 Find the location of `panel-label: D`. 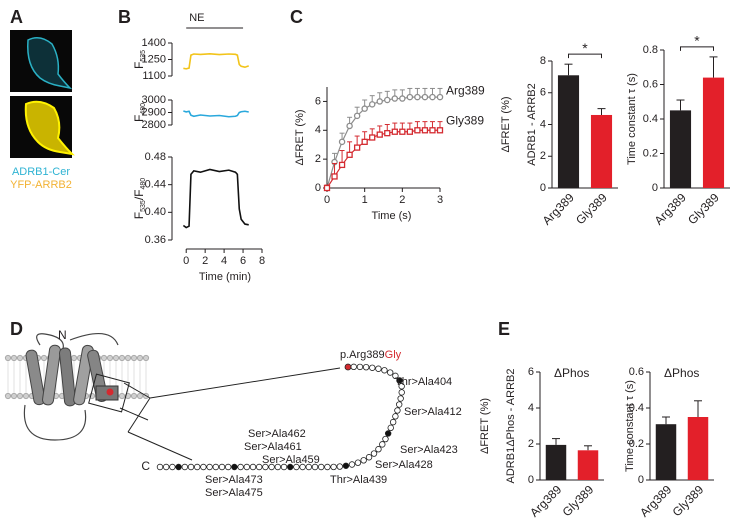

panel-label: D is located at coordinates (16, 329).